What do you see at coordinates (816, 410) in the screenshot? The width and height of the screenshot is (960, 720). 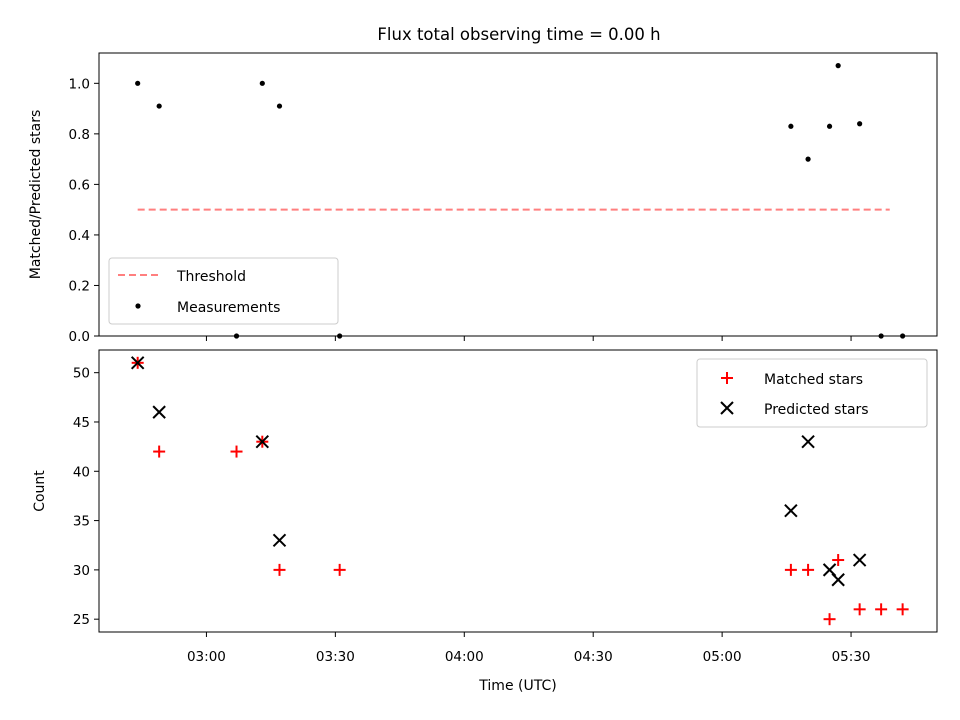 I see `legend-predicted-label: Predicted stars` at bounding box center [816, 410].